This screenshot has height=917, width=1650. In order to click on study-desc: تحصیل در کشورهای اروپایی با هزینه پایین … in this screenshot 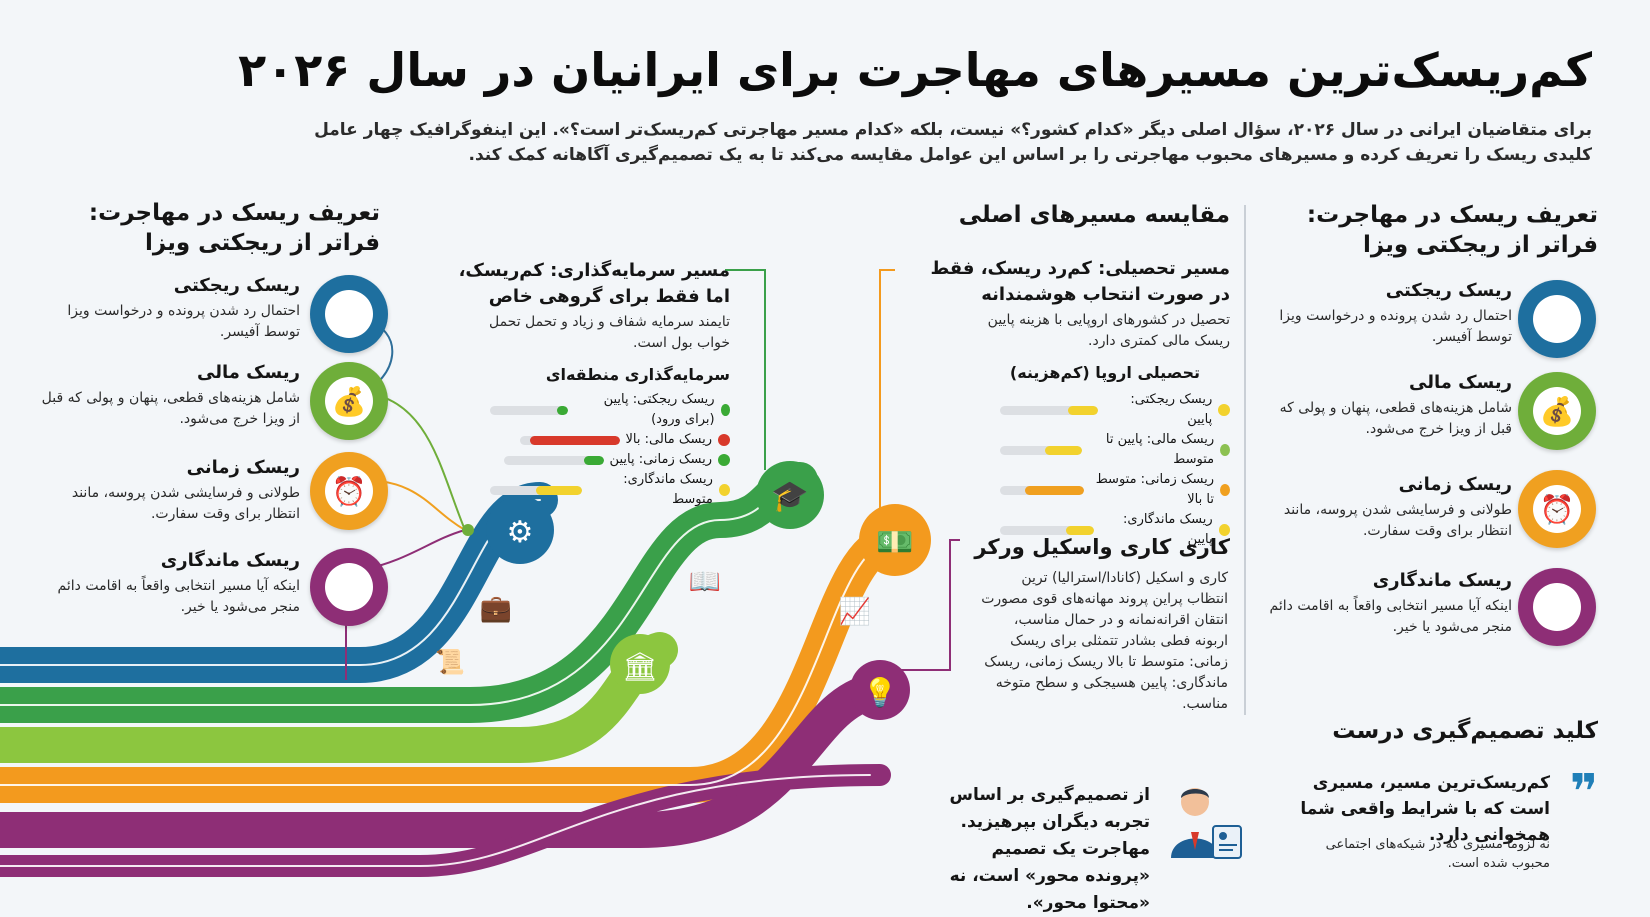, I will do `click(1108, 330)`.